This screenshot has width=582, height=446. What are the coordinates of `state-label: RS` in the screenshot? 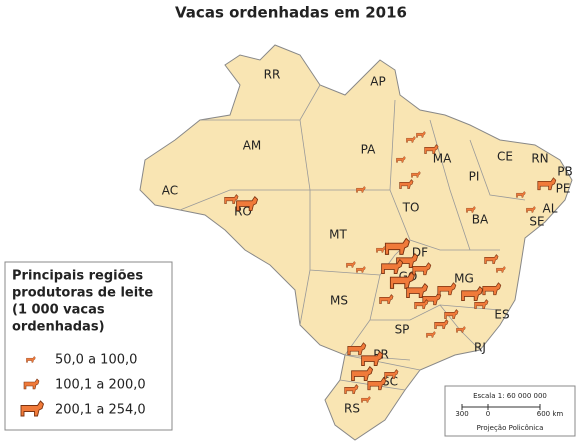 It's located at (352, 409).